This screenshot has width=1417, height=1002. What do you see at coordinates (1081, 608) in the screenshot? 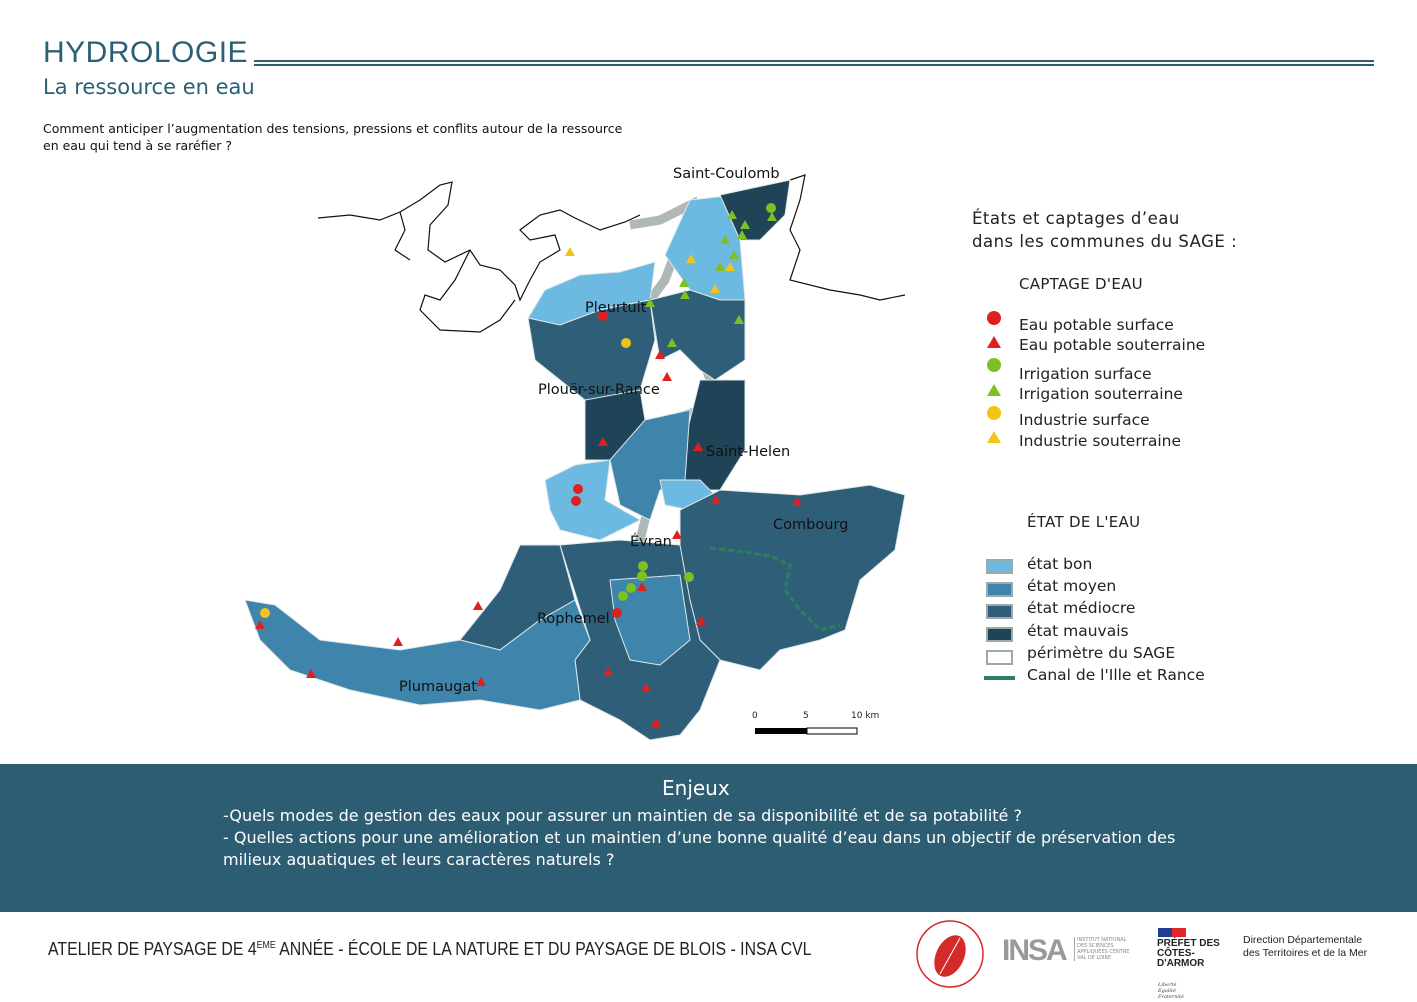
I see `legend-item: état médiocre` at bounding box center [1081, 608].